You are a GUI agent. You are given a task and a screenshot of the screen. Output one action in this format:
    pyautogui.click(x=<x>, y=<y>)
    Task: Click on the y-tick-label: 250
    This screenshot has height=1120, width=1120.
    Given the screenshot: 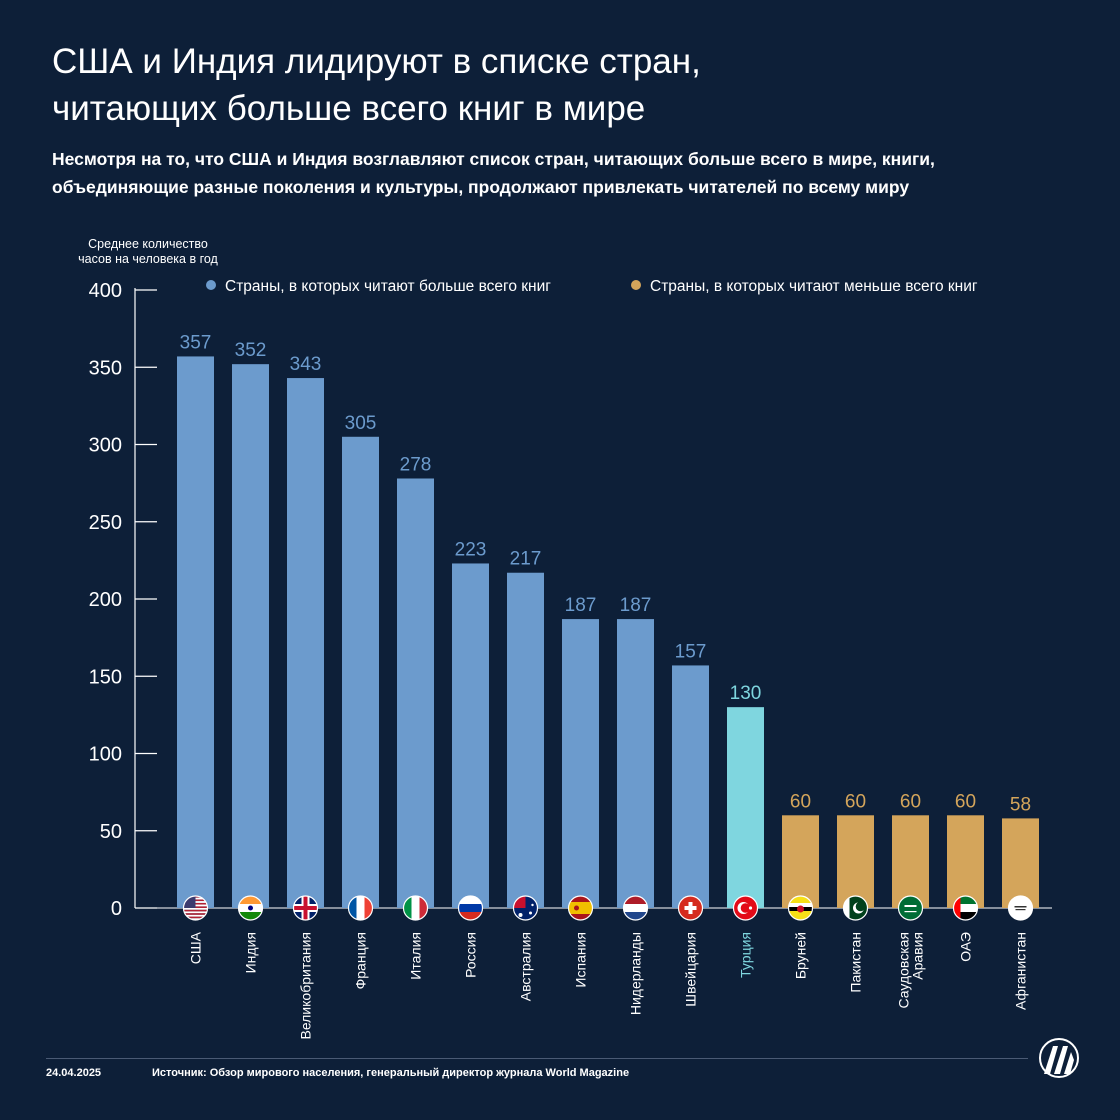 What is the action you would take?
    pyautogui.click(x=105, y=523)
    